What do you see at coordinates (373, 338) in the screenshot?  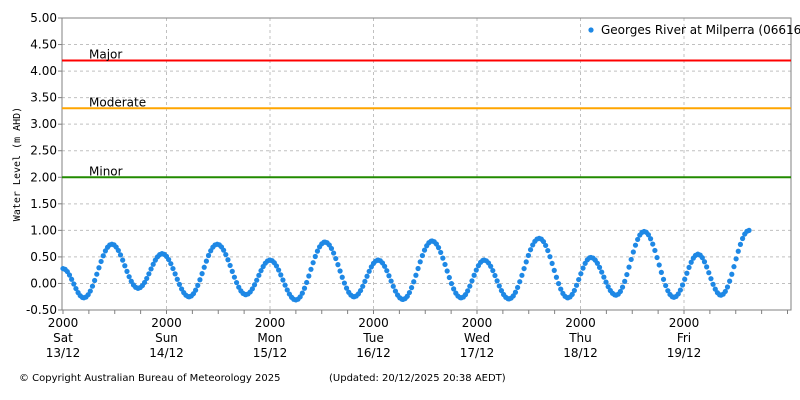 I see `x-tick-day: Tue` at bounding box center [373, 338].